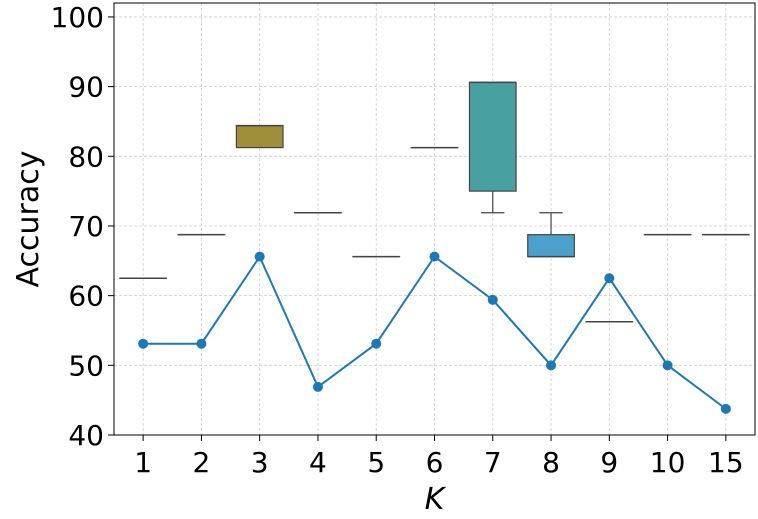  I want to click on x-axis-ticks: 1 2 3 4 5 6 7 8 9 10 15, so click(439, 457).